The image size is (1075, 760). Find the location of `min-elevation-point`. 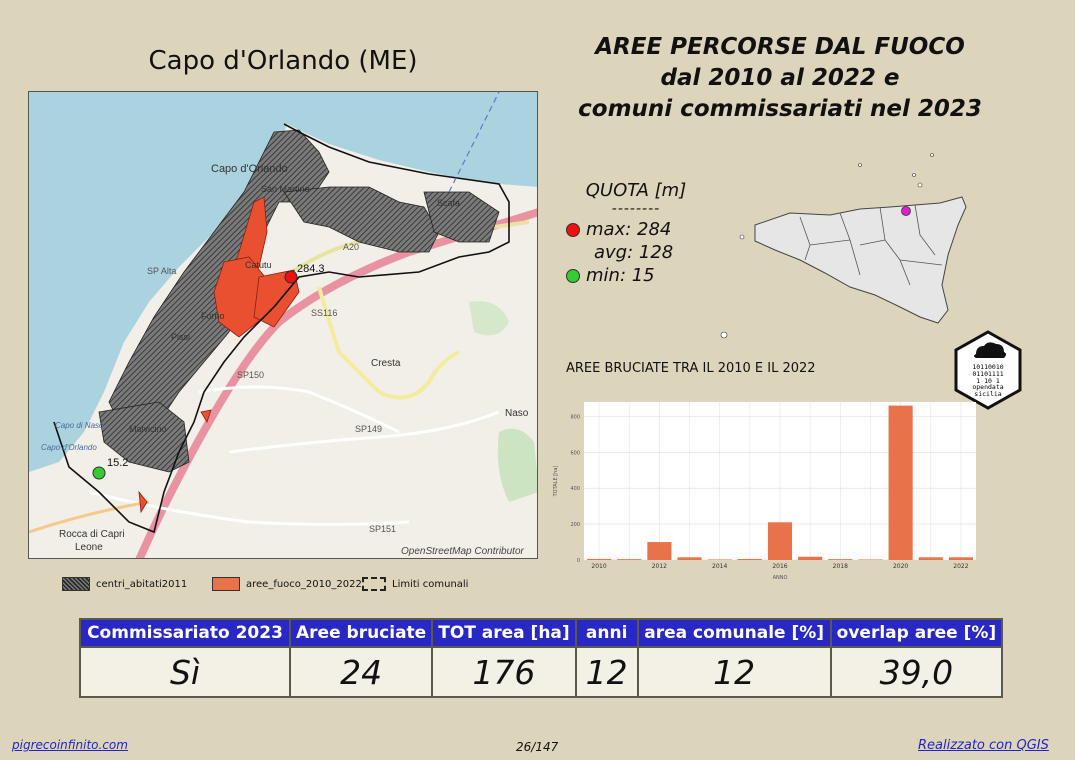

min-elevation-point is located at coordinates (99, 473).